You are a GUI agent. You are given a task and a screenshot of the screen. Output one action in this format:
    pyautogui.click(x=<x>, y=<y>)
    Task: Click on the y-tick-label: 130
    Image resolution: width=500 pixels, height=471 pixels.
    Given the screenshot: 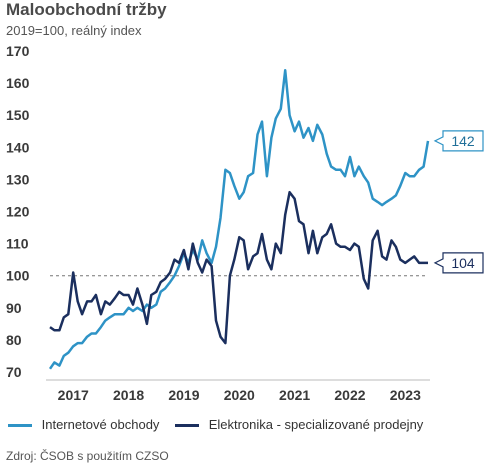 What is the action you would take?
    pyautogui.click(x=18, y=179)
    